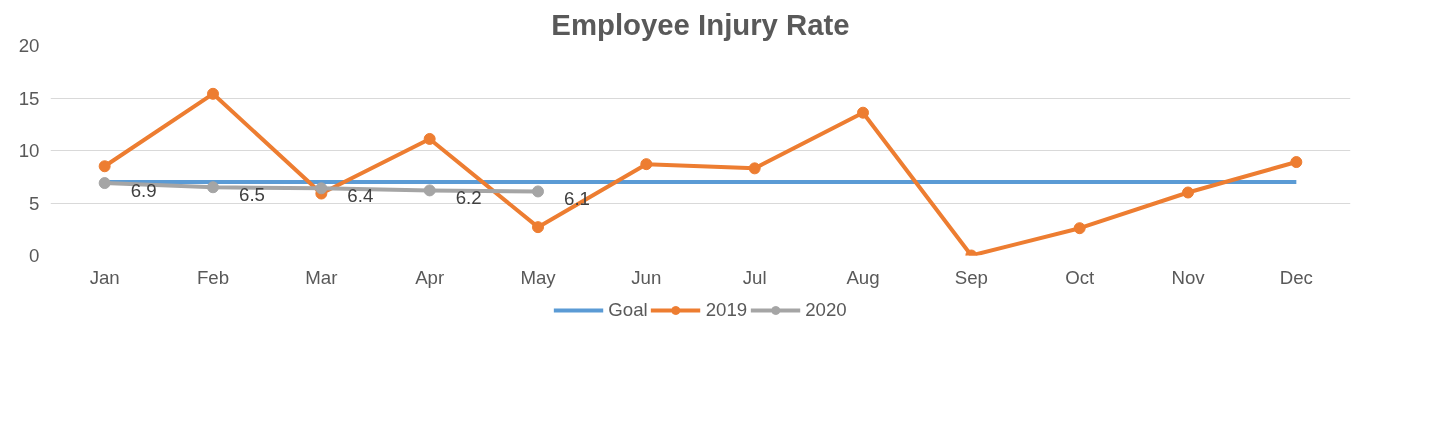 The image size is (1450, 433). Describe the element at coordinates (143, 191) in the screenshot. I see `data-label: 6.9` at that location.